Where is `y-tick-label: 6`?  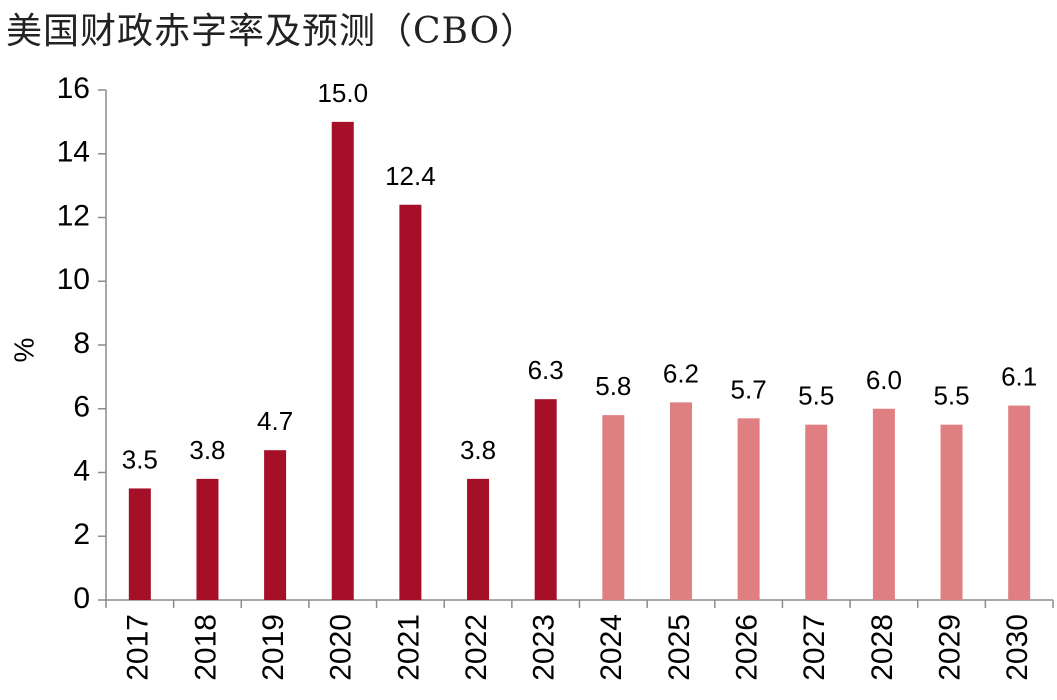 y-tick-label: 6 is located at coordinates (81, 407).